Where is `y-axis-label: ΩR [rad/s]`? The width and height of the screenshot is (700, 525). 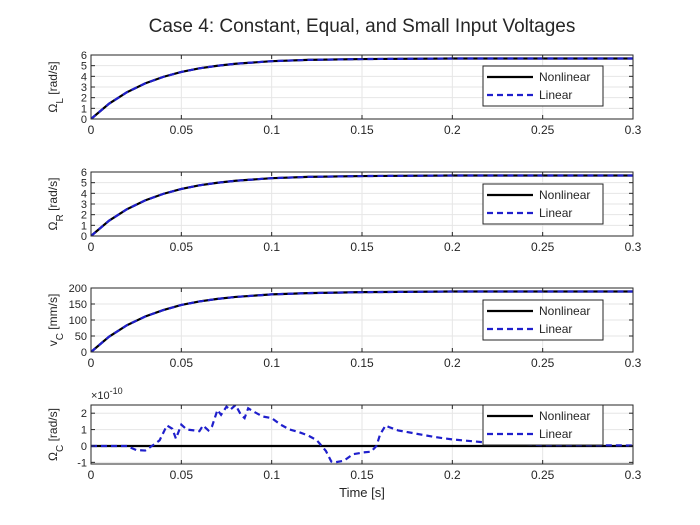 y-axis-label: ΩR [rad/s] is located at coordinates (56, 204).